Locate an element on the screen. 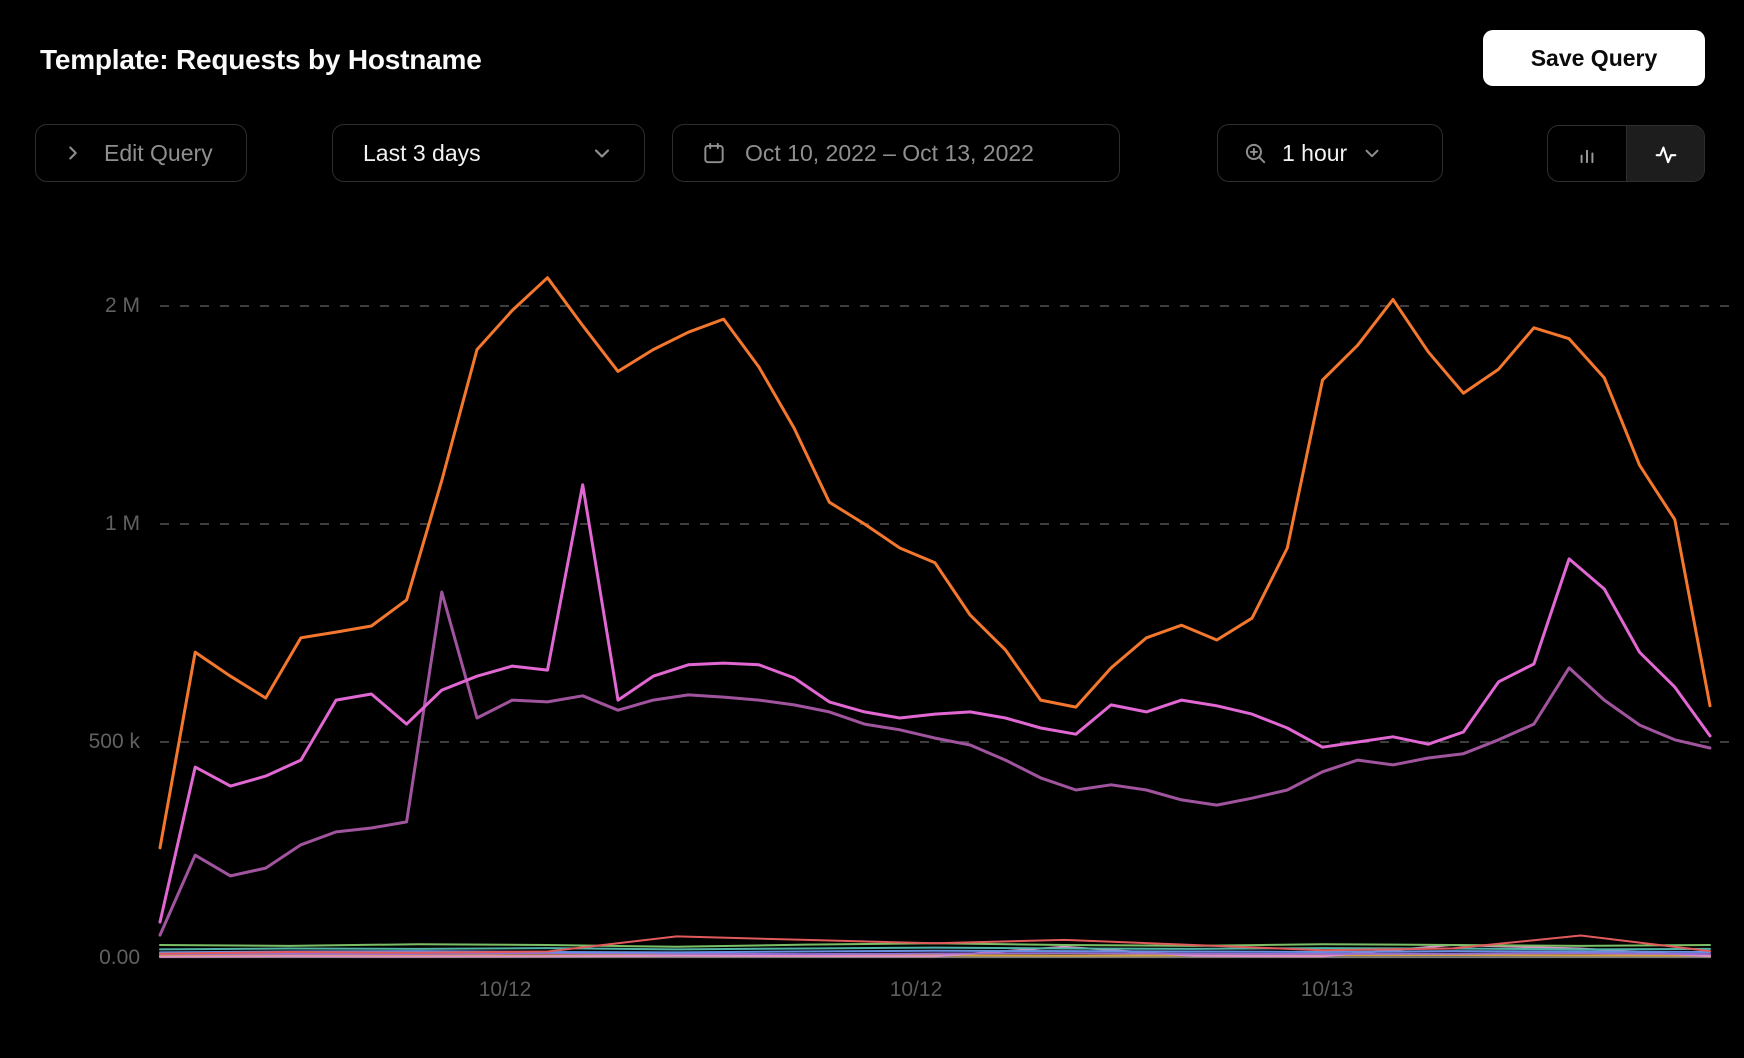 The width and height of the screenshot is (1744, 1058). chart-type-toggle is located at coordinates (1626, 153).